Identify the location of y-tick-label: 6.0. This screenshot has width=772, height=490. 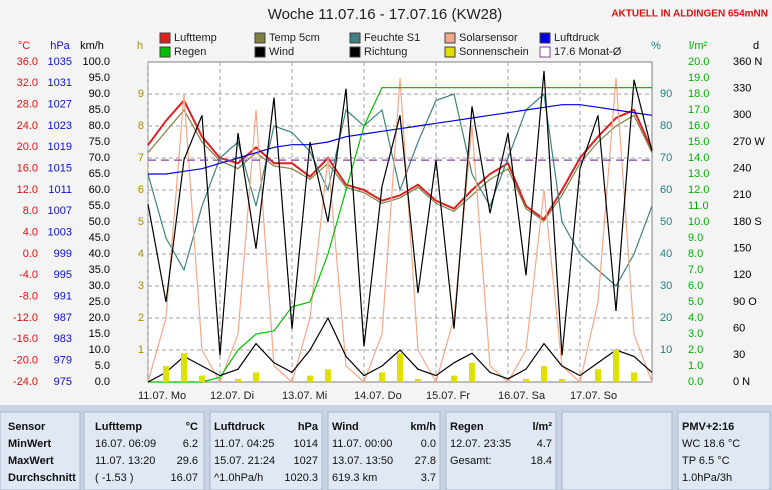
(695, 286).